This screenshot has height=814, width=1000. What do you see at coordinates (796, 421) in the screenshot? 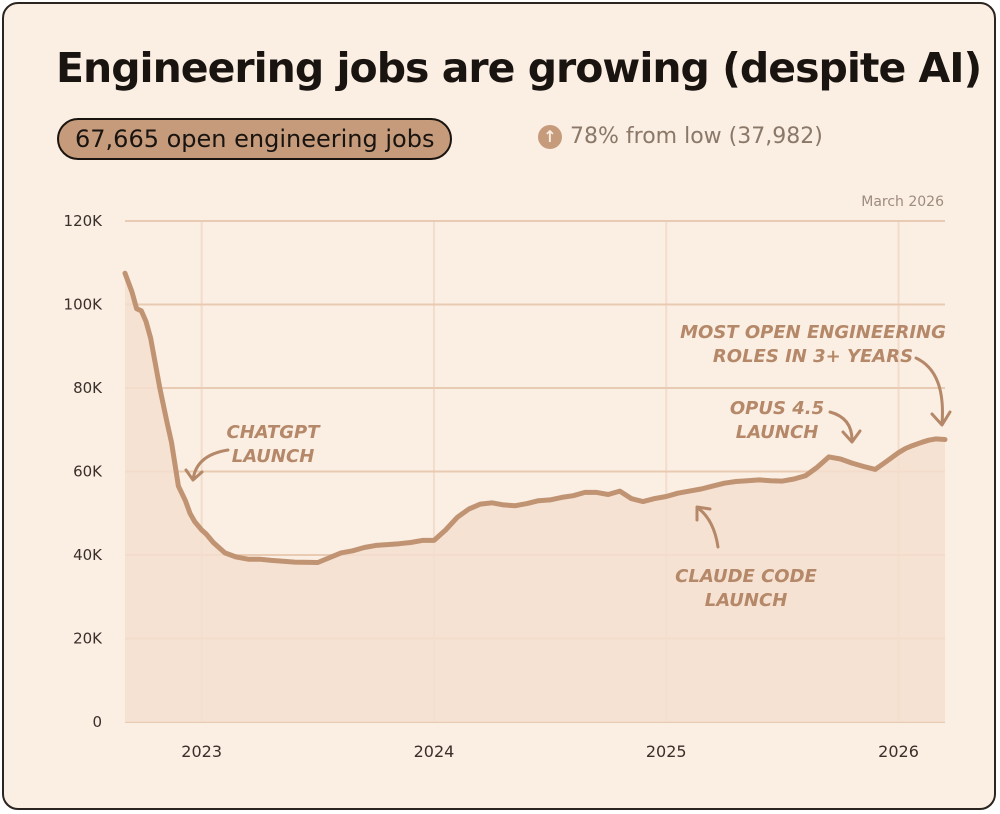
I see `annotation-opus-launch: OPUS 4.5 LAUNCH` at bounding box center [796, 421].